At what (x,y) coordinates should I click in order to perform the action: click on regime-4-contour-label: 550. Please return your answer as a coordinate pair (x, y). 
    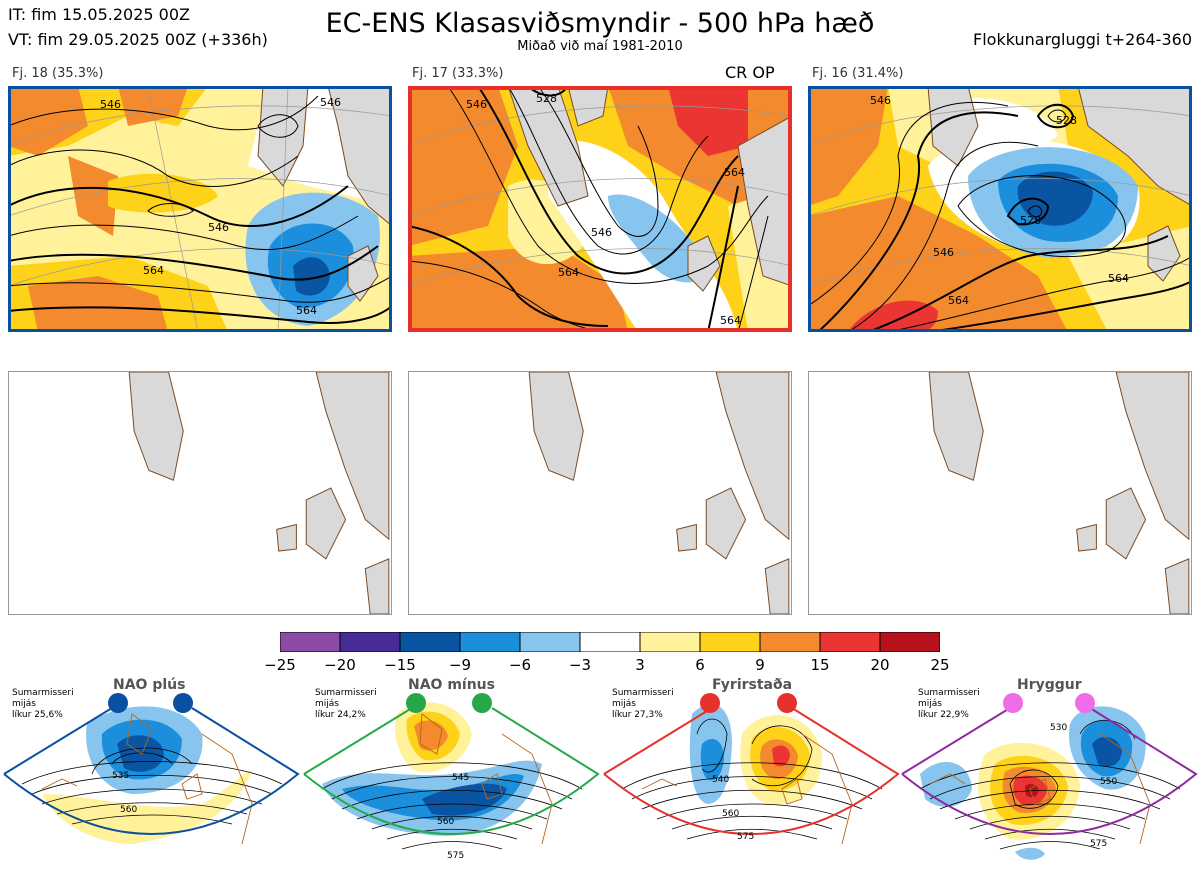
    Looking at the image, I should click on (1108, 782).